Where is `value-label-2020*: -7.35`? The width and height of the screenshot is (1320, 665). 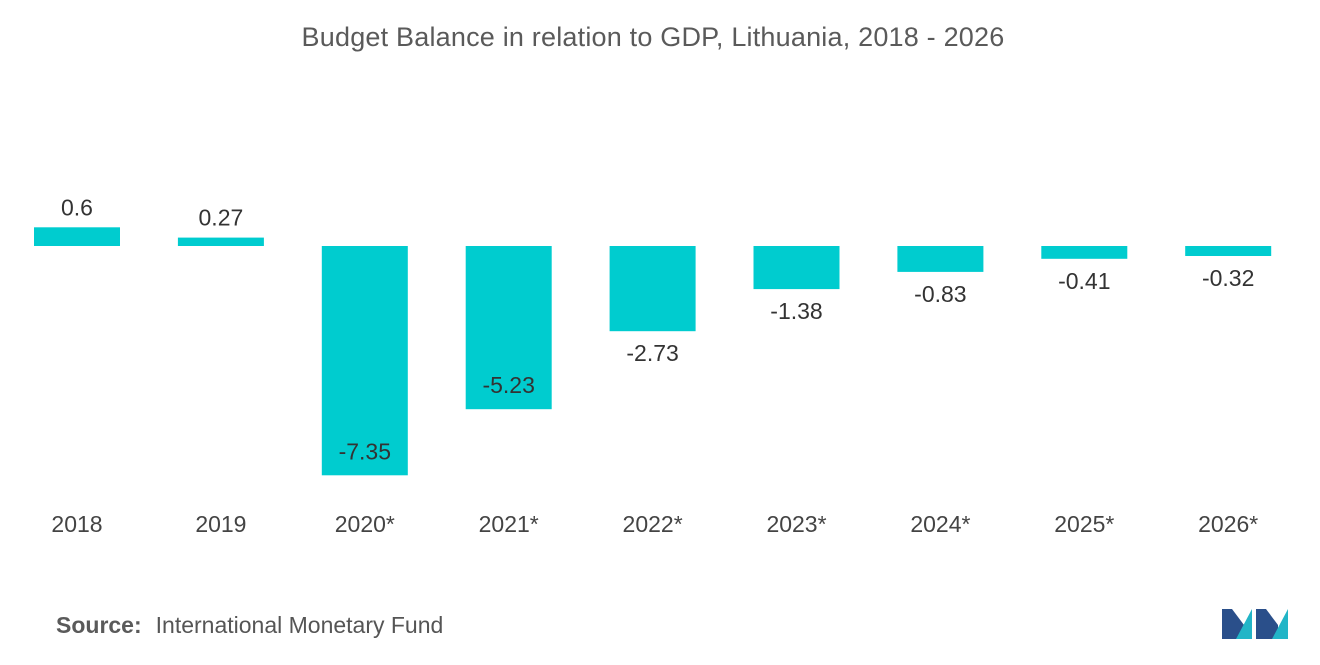
value-label-2020*: -7.35 is located at coordinates (365, 451).